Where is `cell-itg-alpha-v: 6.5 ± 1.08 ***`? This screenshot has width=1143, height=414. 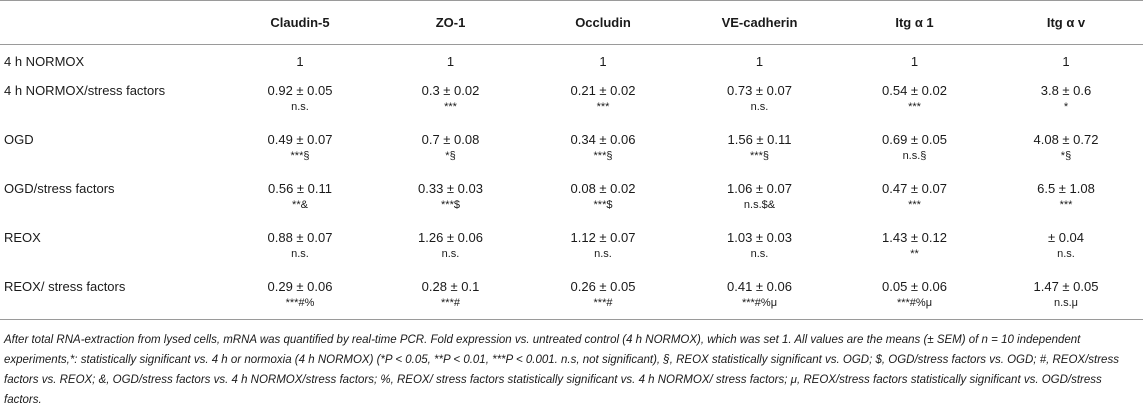
cell-itg-alpha-v: 6.5 ± 1.08 *** is located at coordinates (1066, 199).